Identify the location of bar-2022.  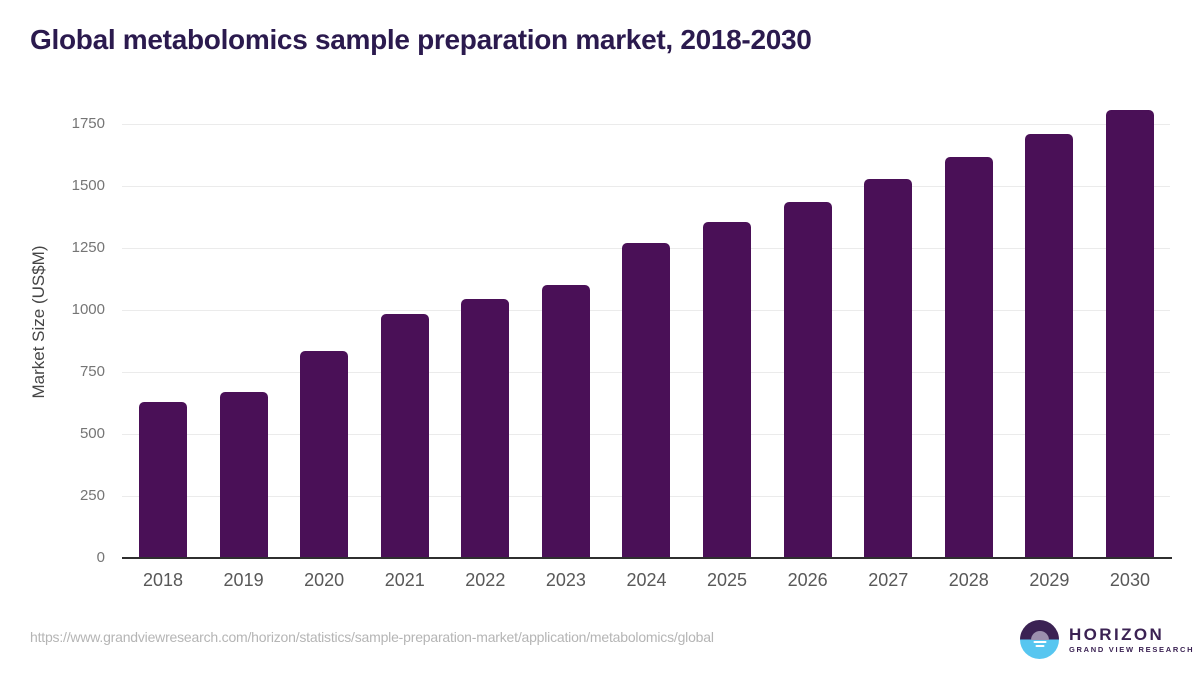
(485, 428).